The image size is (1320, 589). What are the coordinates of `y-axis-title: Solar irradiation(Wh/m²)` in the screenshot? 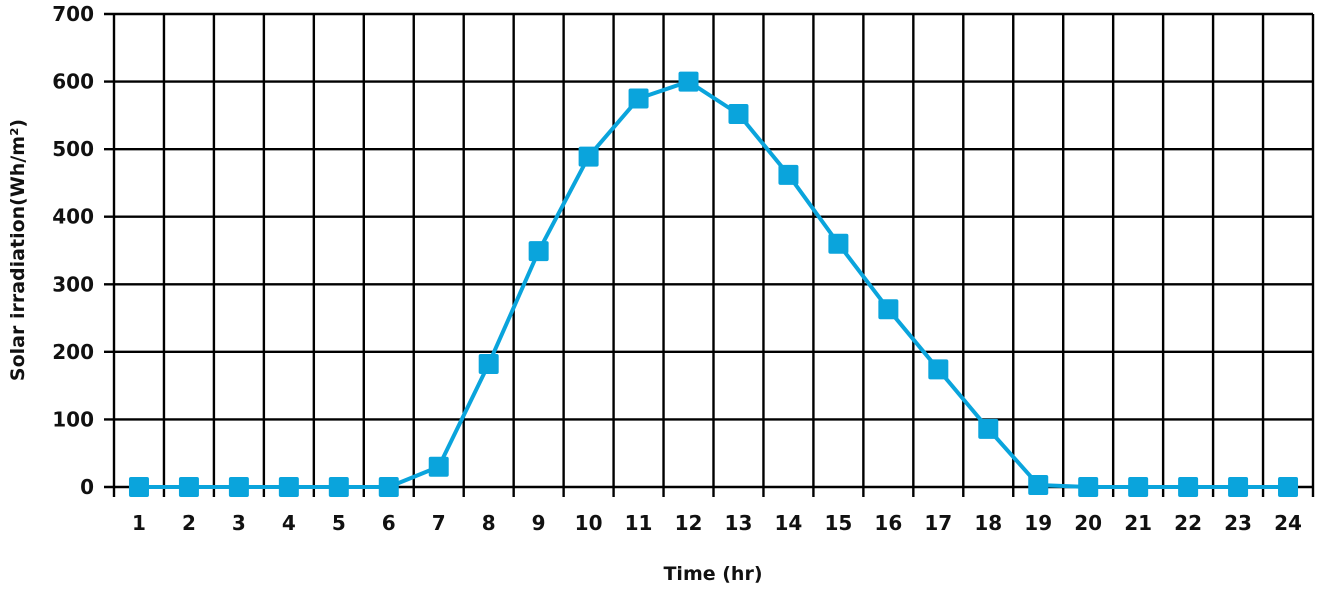 It's located at (18, 250).